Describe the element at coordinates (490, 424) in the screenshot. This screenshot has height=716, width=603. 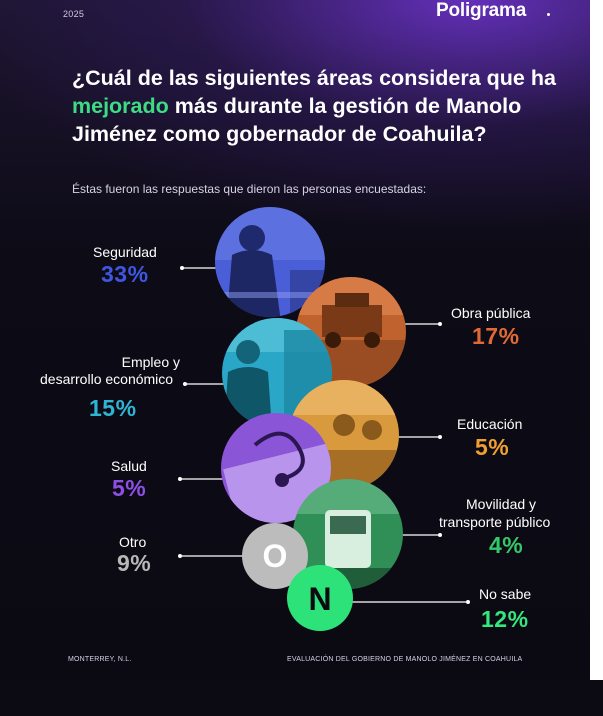
I see `label-educacion: Educación` at that location.